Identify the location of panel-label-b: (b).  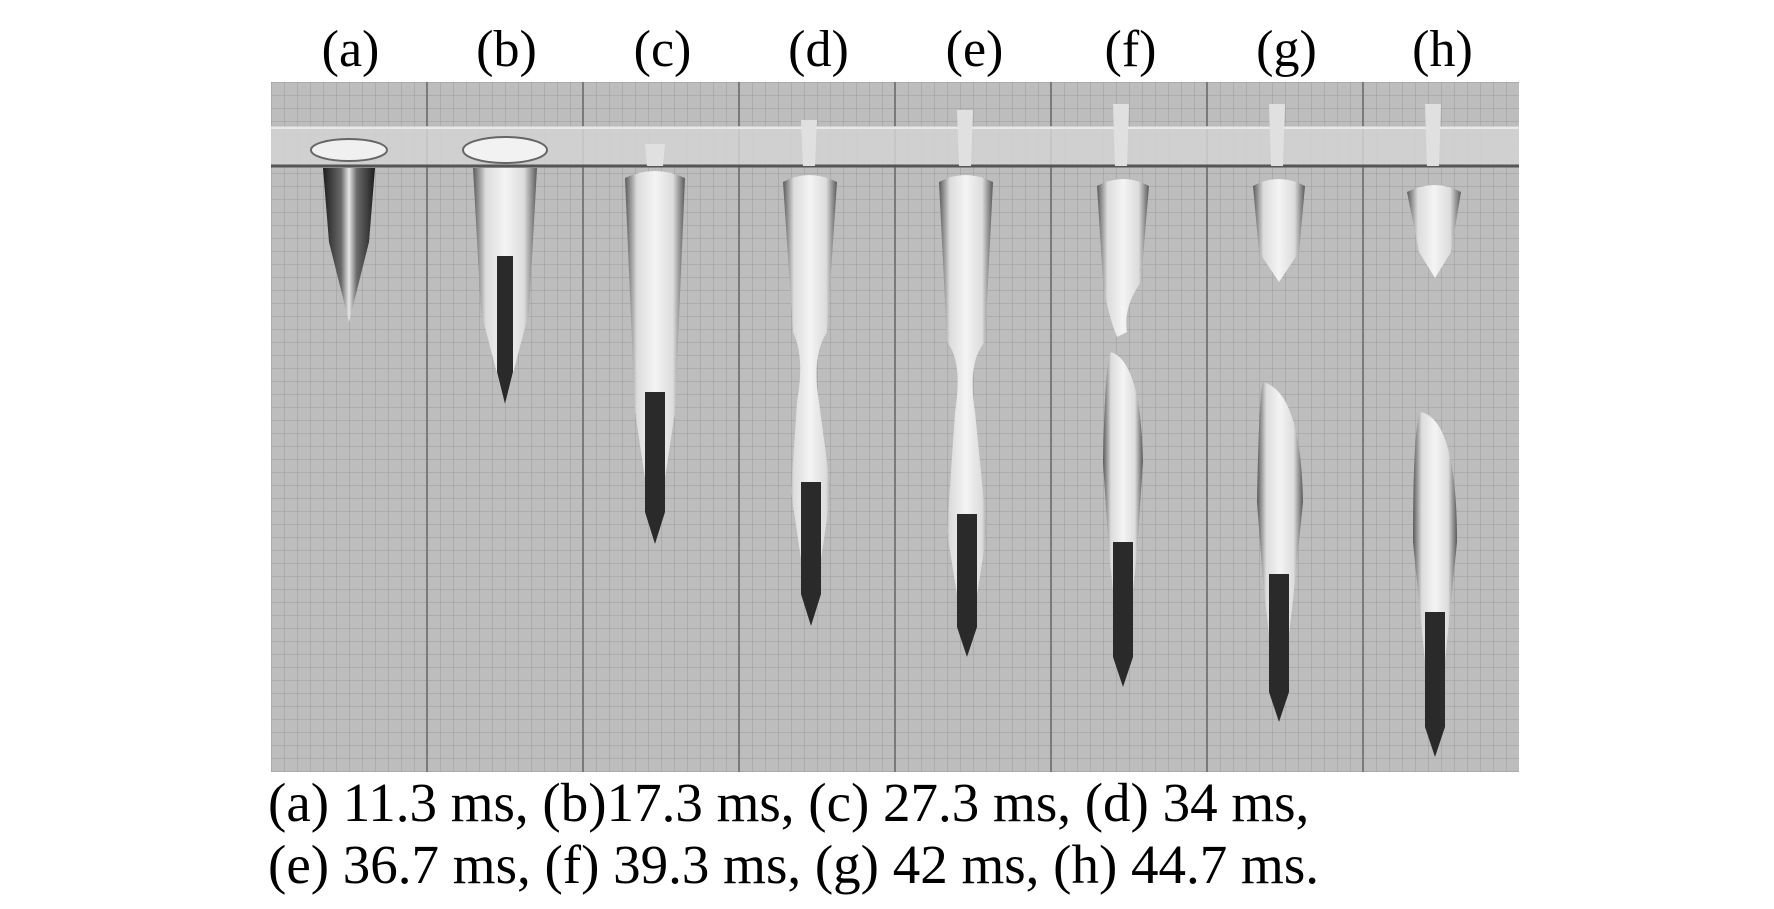
(506, 49).